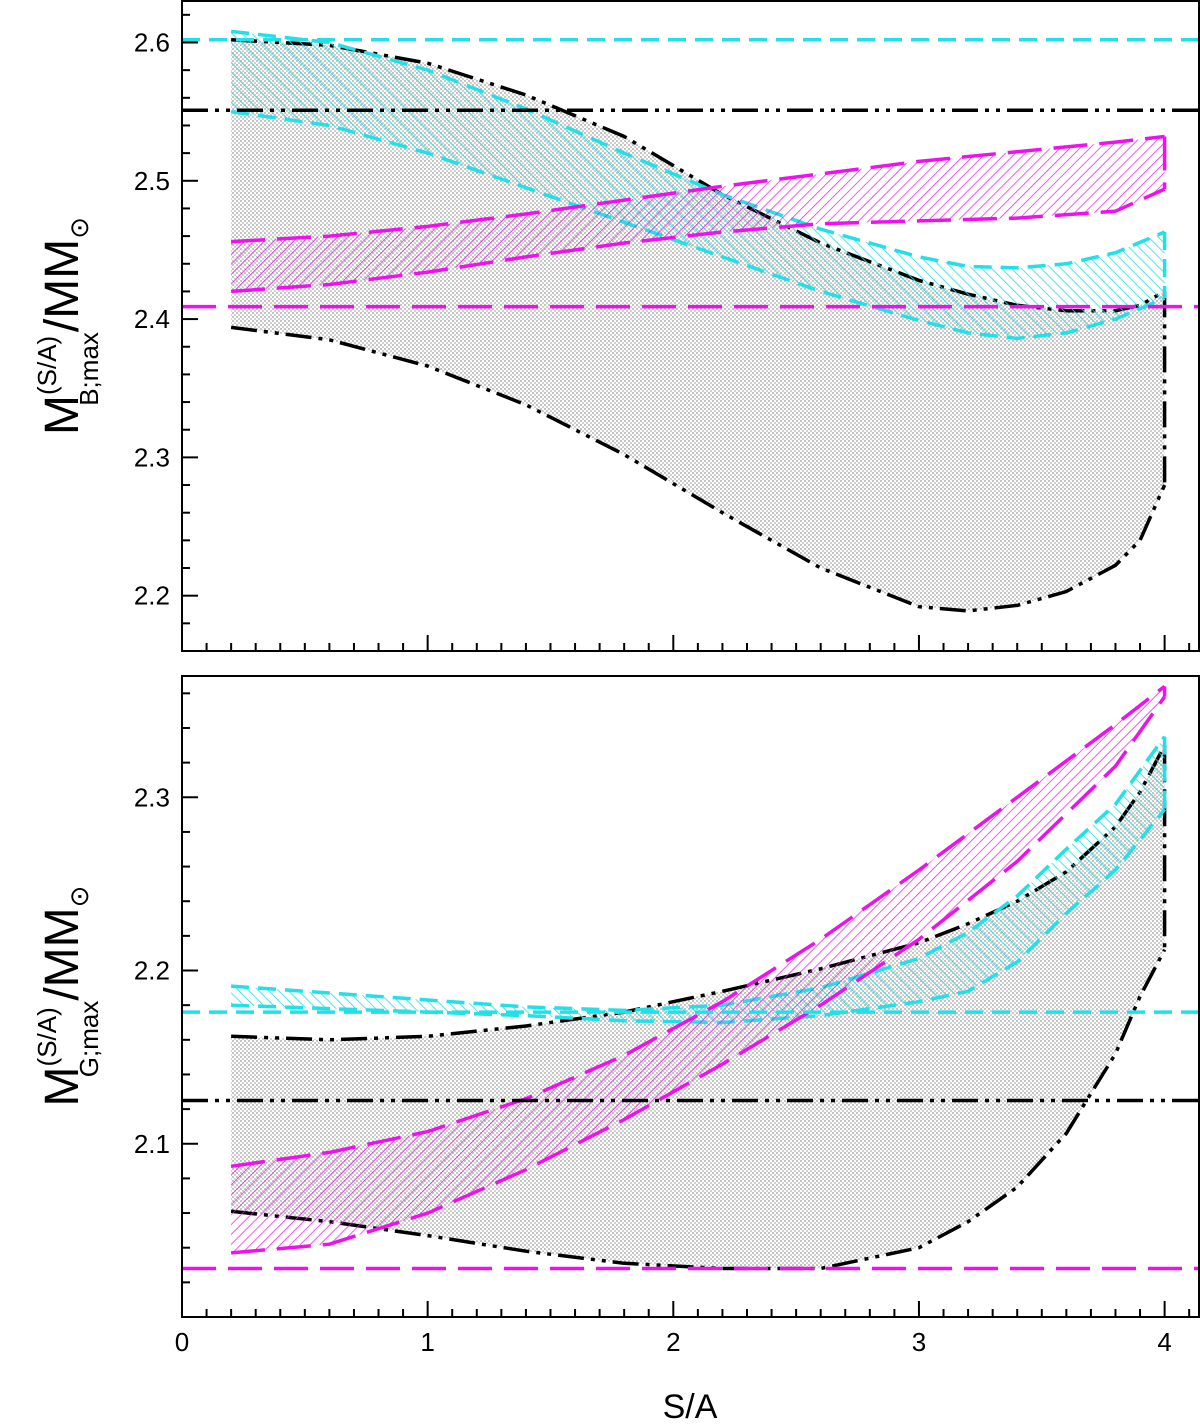  What do you see at coordinates (182, 1342) in the screenshot?
I see `x-tick-label: 0` at bounding box center [182, 1342].